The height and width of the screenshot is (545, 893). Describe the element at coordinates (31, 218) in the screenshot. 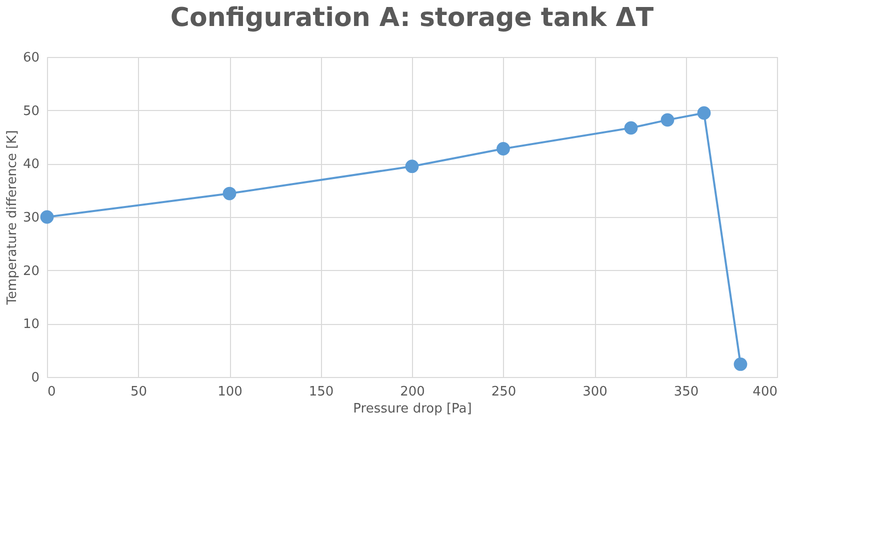

I see `y-tick-label: 30` at that location.